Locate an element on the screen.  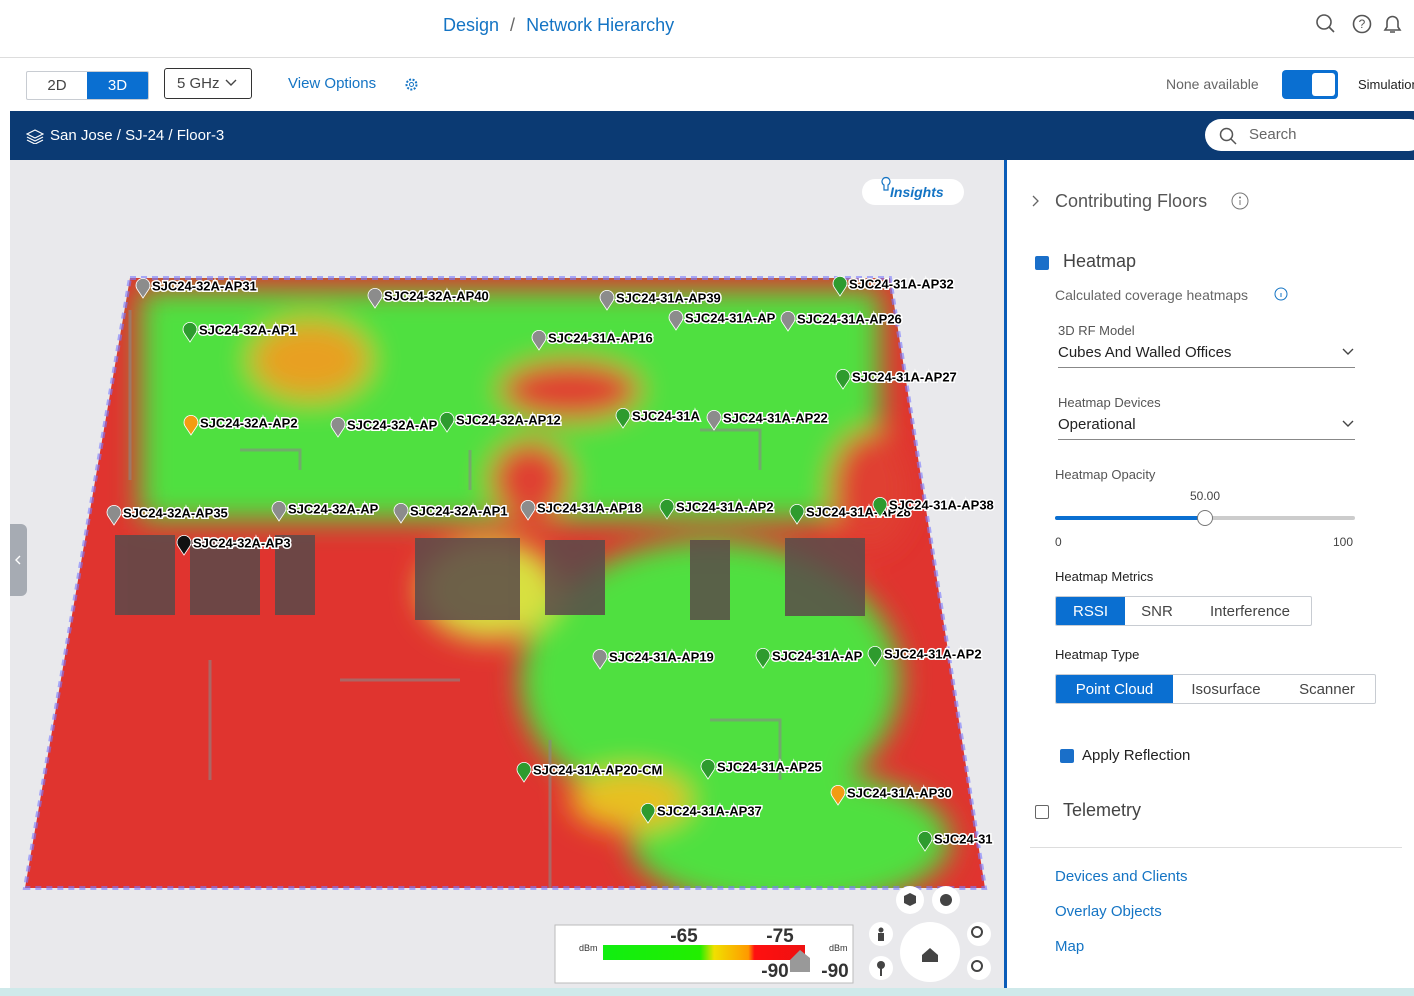
loc: SJ-24 is located at coordinates (145, 135).